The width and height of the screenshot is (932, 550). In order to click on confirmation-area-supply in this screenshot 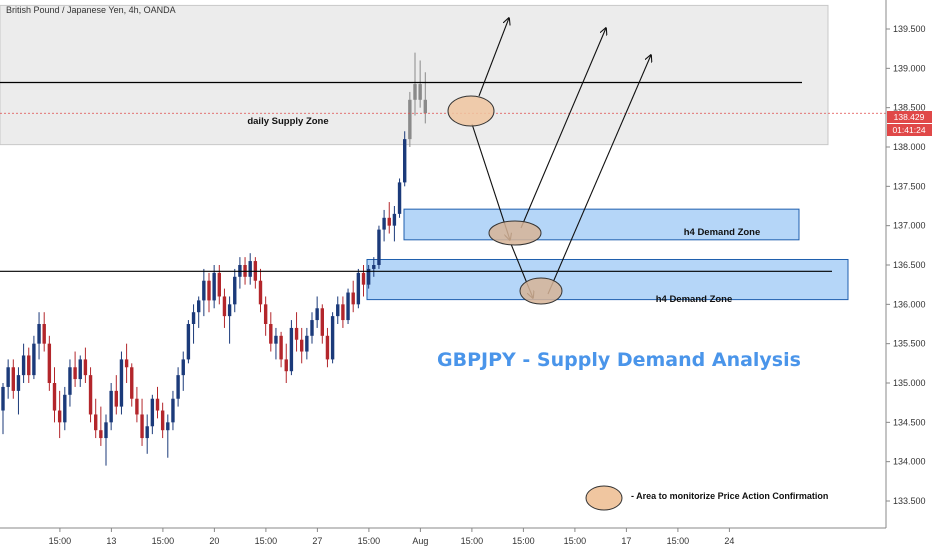, I will do `click(471, 111)`.